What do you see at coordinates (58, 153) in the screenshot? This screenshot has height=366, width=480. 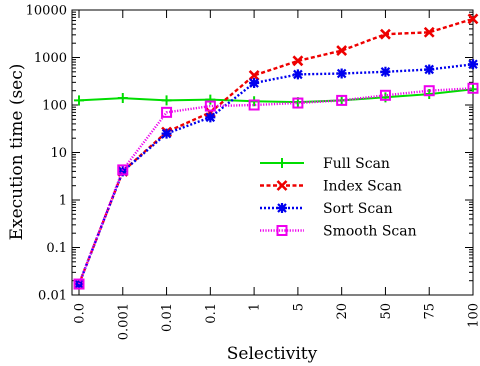 I see `y-tick-label: 10` at bounding box center [58, 153].